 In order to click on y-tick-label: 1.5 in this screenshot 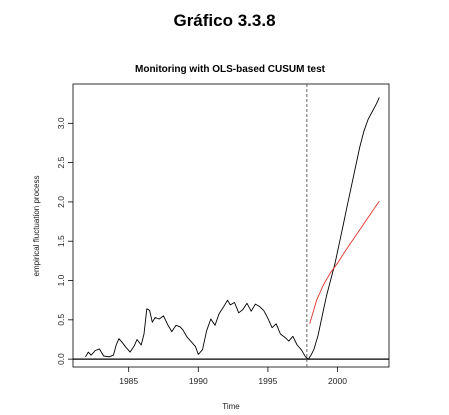, I will do `click(61, 241)`.